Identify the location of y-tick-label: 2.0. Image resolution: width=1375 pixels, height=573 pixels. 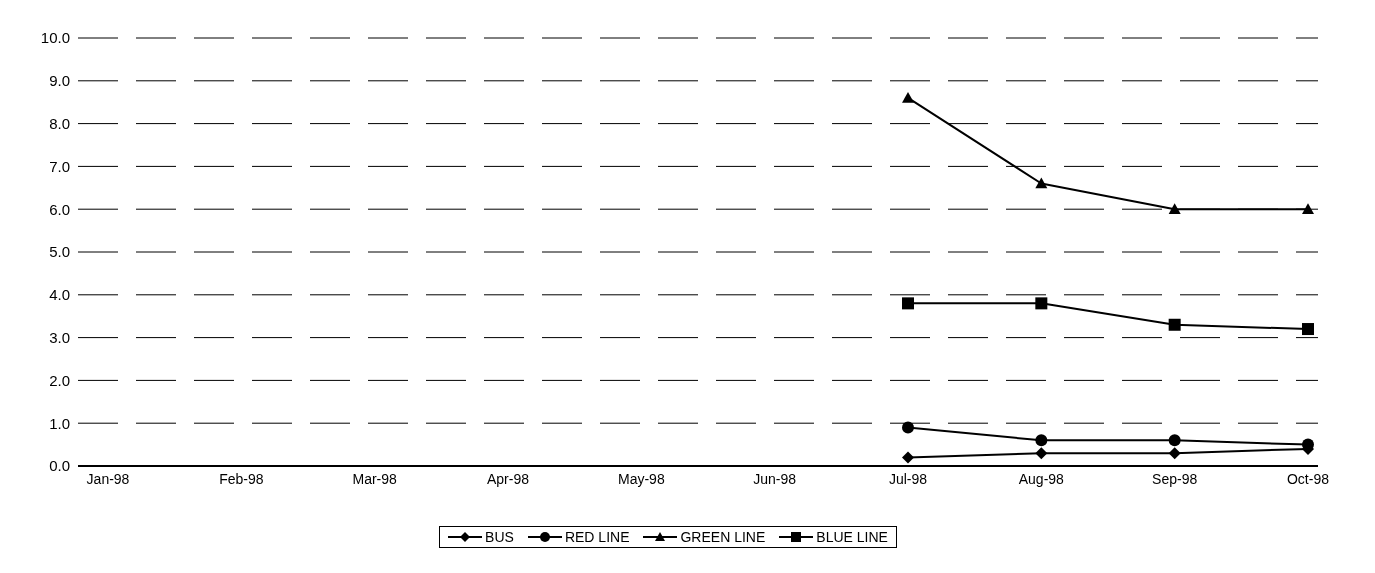
(59, 380).